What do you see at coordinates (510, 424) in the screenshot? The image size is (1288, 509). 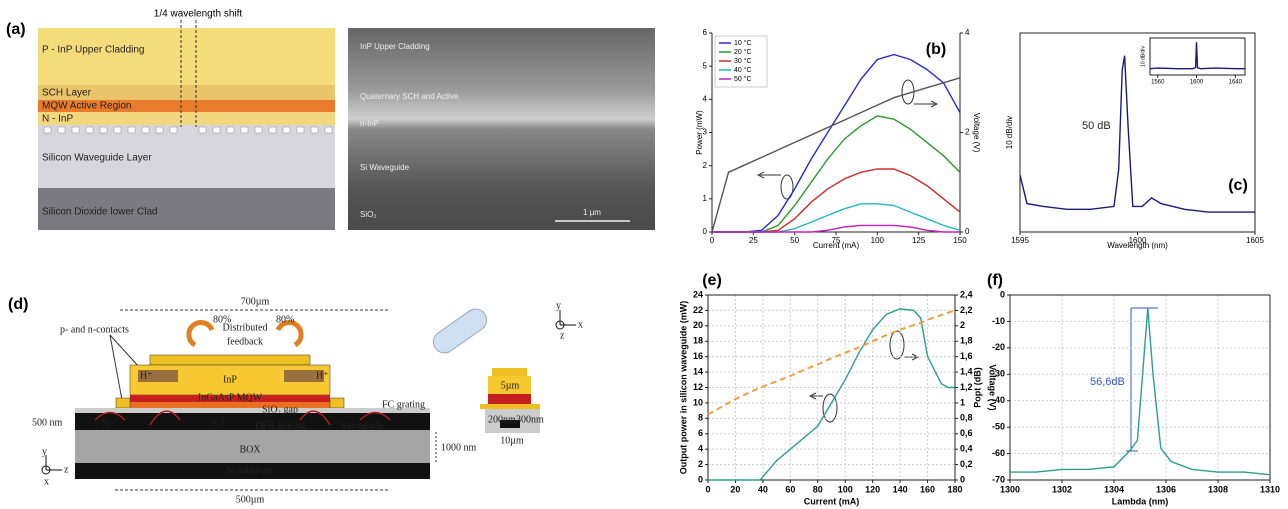 I see `rib` at bounding box center [510, 424].